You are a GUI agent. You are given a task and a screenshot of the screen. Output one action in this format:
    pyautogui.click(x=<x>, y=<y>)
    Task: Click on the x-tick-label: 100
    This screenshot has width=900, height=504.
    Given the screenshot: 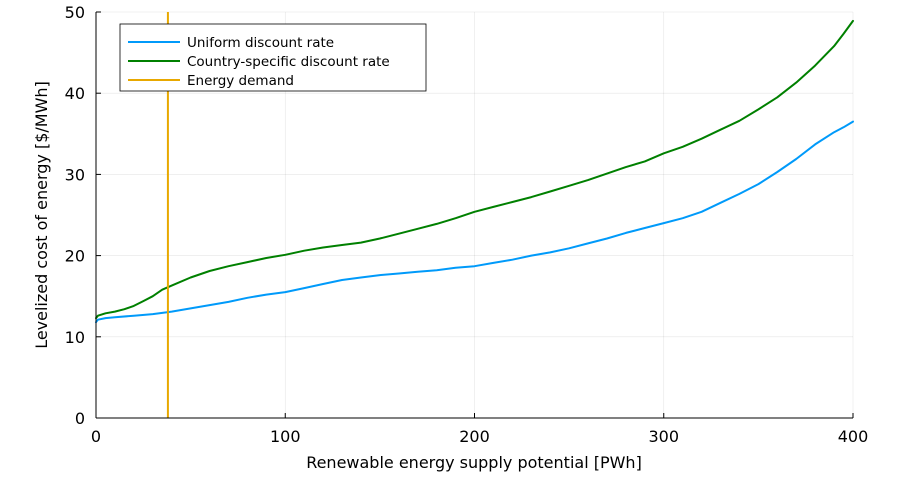 What is the action you would take?
    pyautogui.click(x=285, y=436)
    